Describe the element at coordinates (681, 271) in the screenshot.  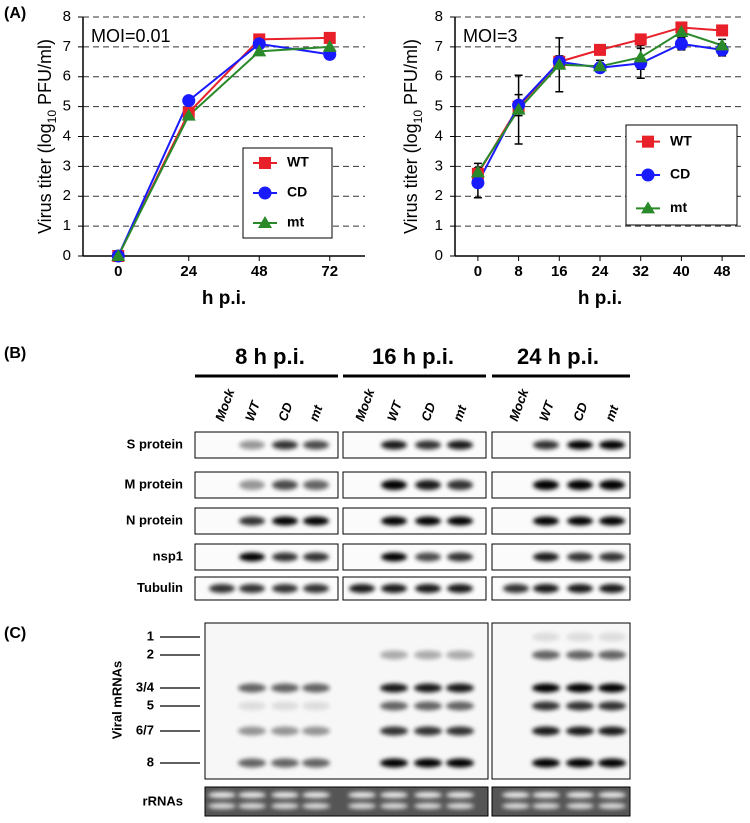
I see `x-tick-label: 40` at that location.